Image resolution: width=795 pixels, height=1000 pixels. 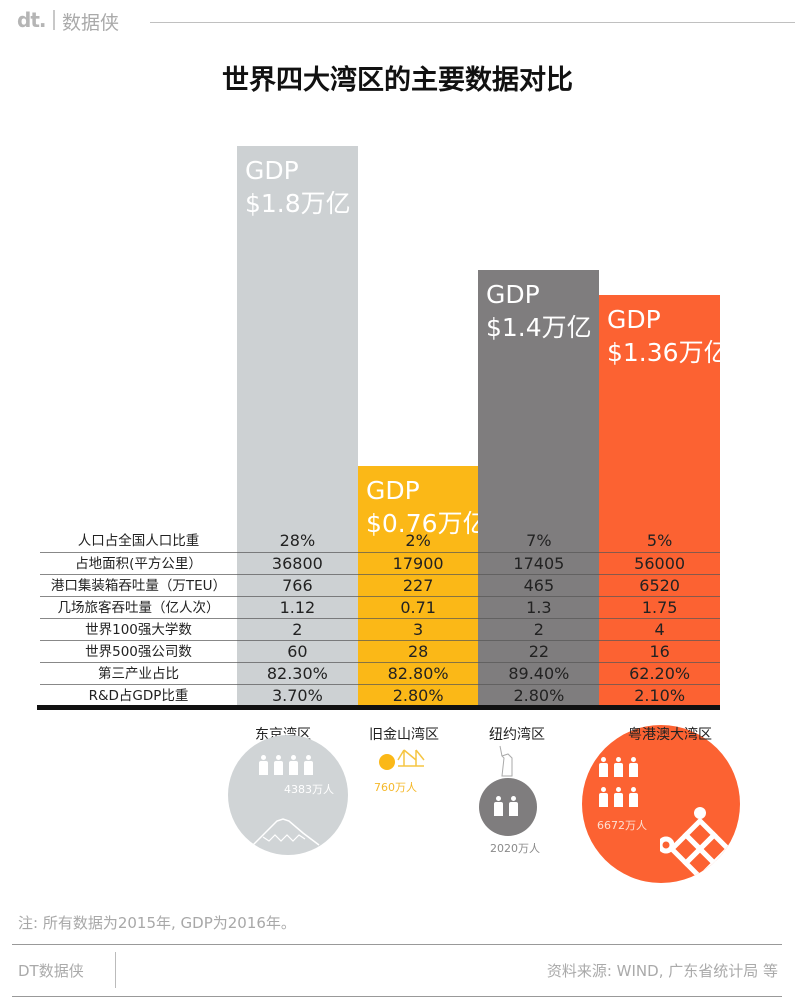 I want to click on cell: 465, so click(x=539, y=585).